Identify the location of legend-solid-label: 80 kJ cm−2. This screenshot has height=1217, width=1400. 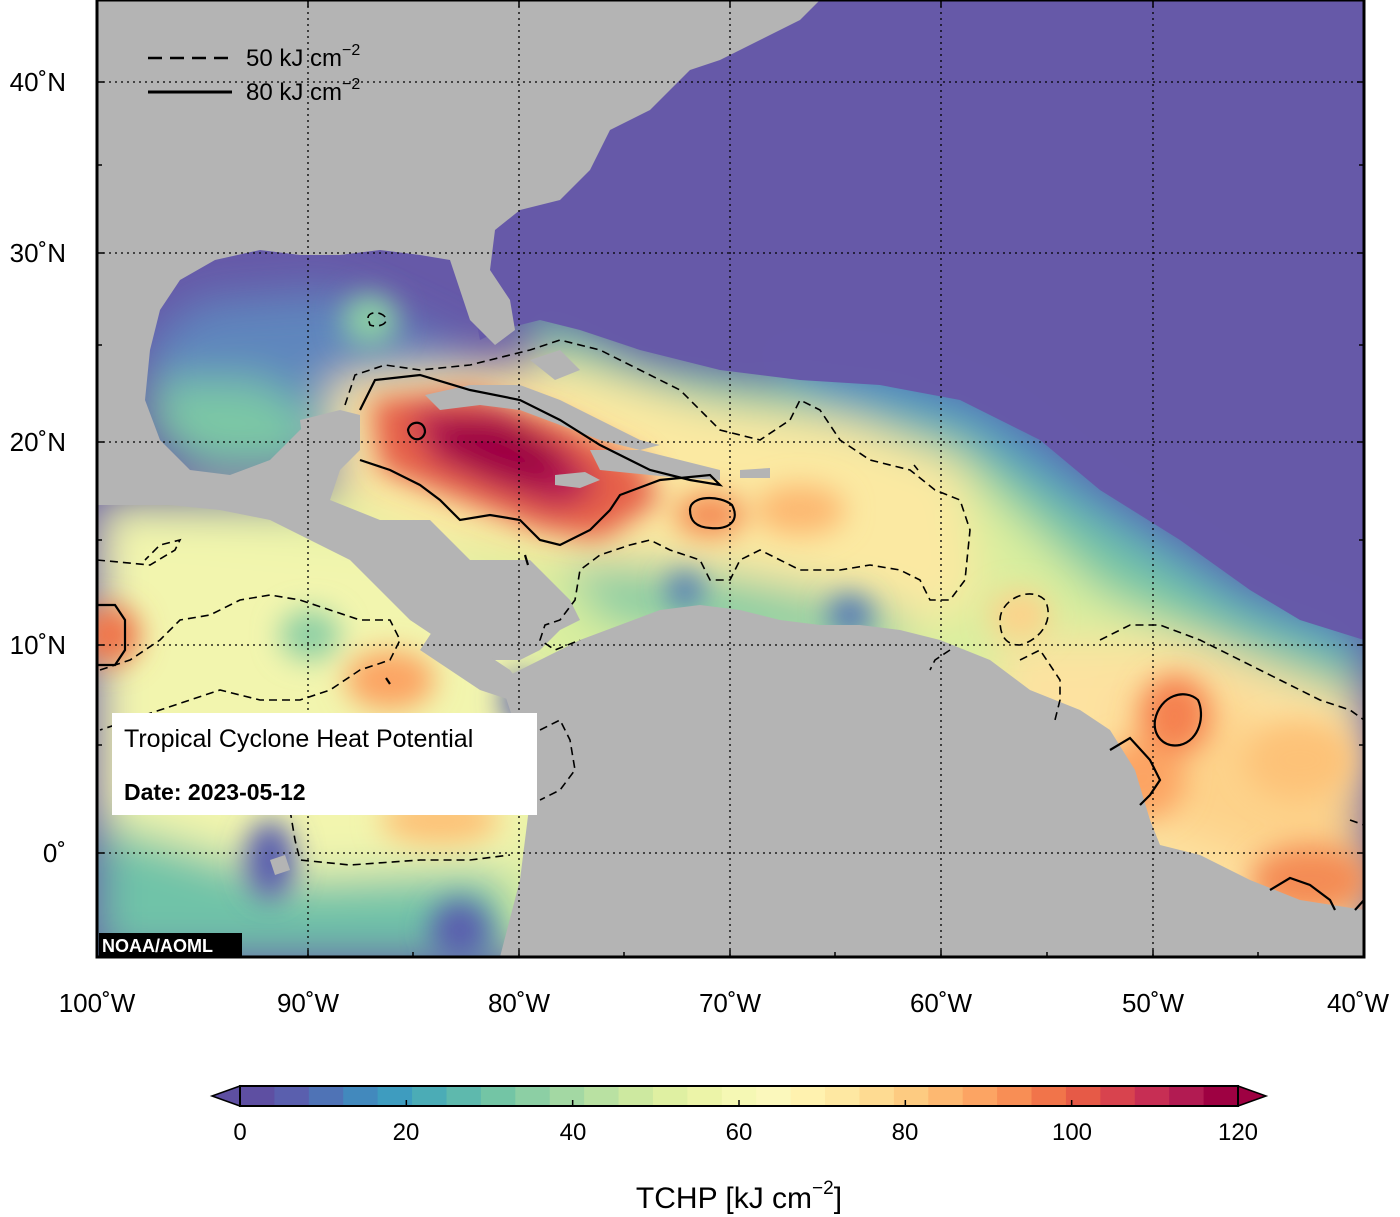
(303, 91).